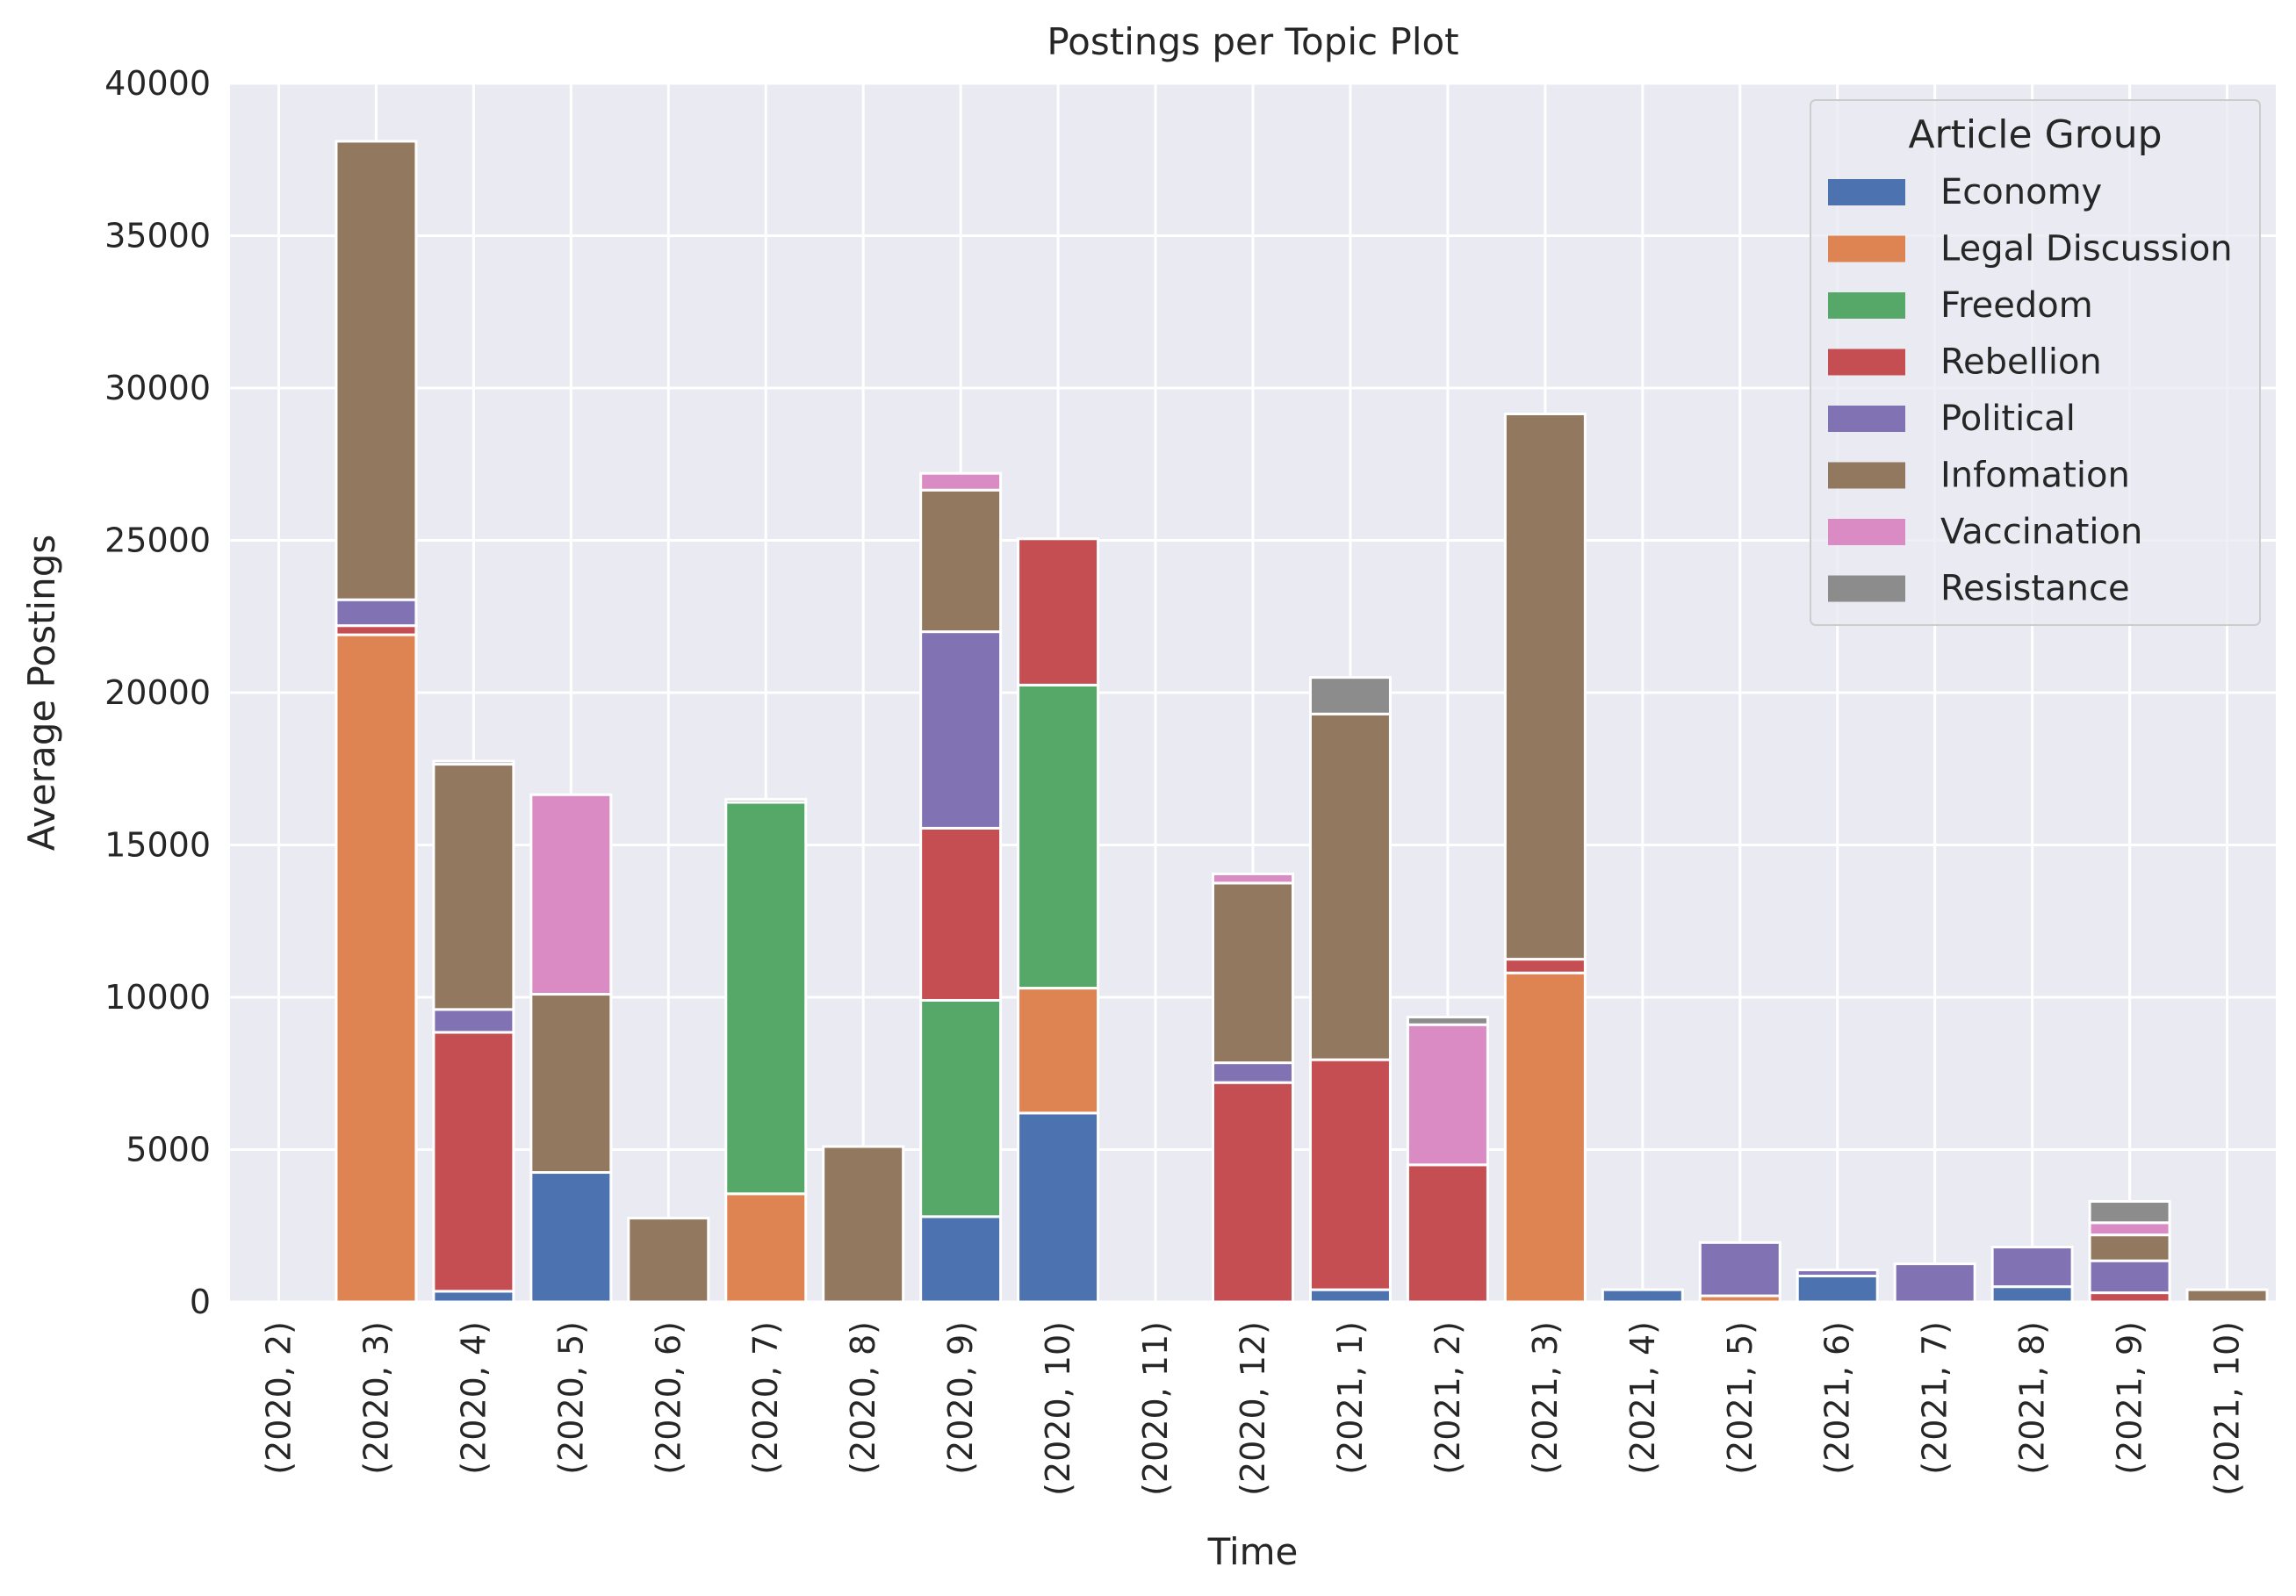  I want to click on y-tick-label: 25000, so click(158, 540).